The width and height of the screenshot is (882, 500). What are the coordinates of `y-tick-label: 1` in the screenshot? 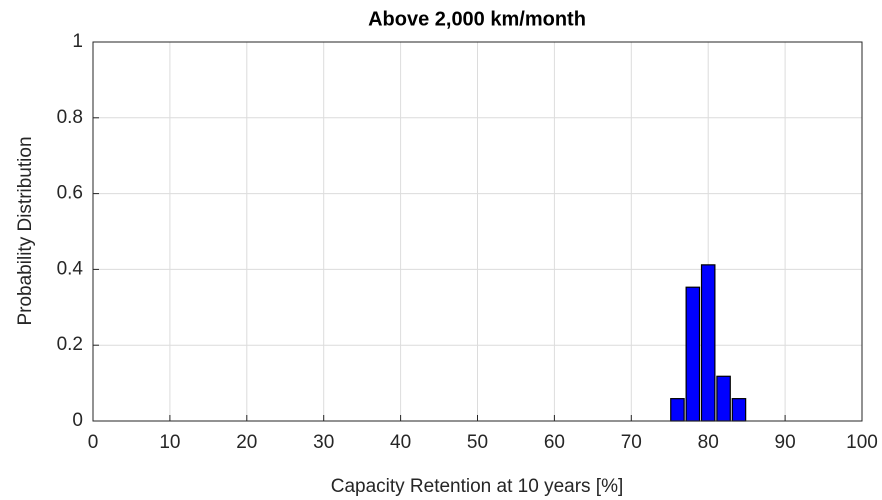 It's located at (77, 41).